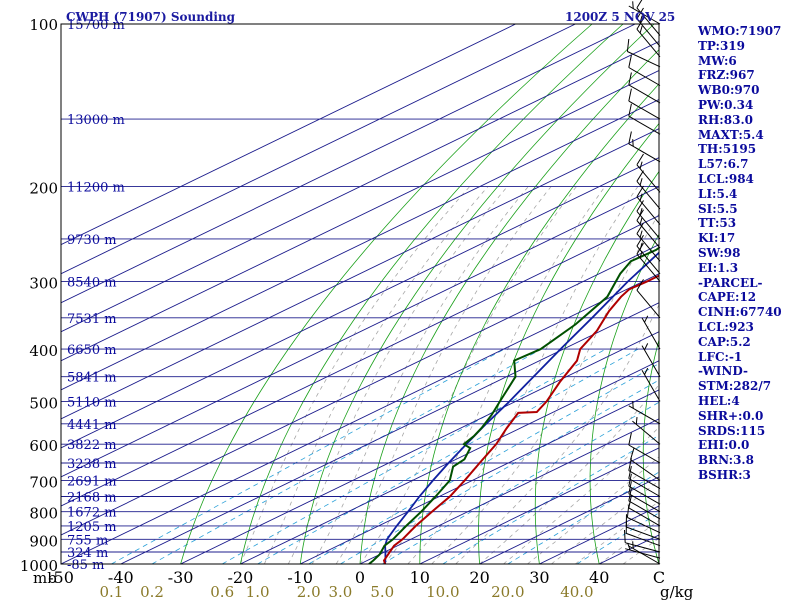  What do you see at coordinates (43, 403) in the screenshot?
I see `pressure-tick-label: 500` at bounding box center [43, 403].